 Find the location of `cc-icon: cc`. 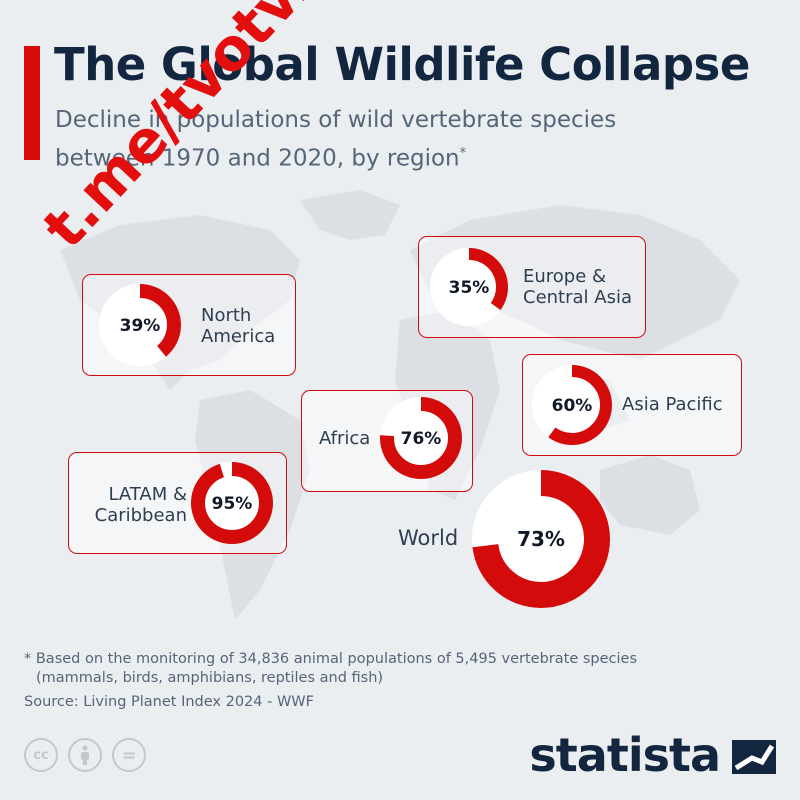

cc-icon: cc is located at coordinates (41, 755).